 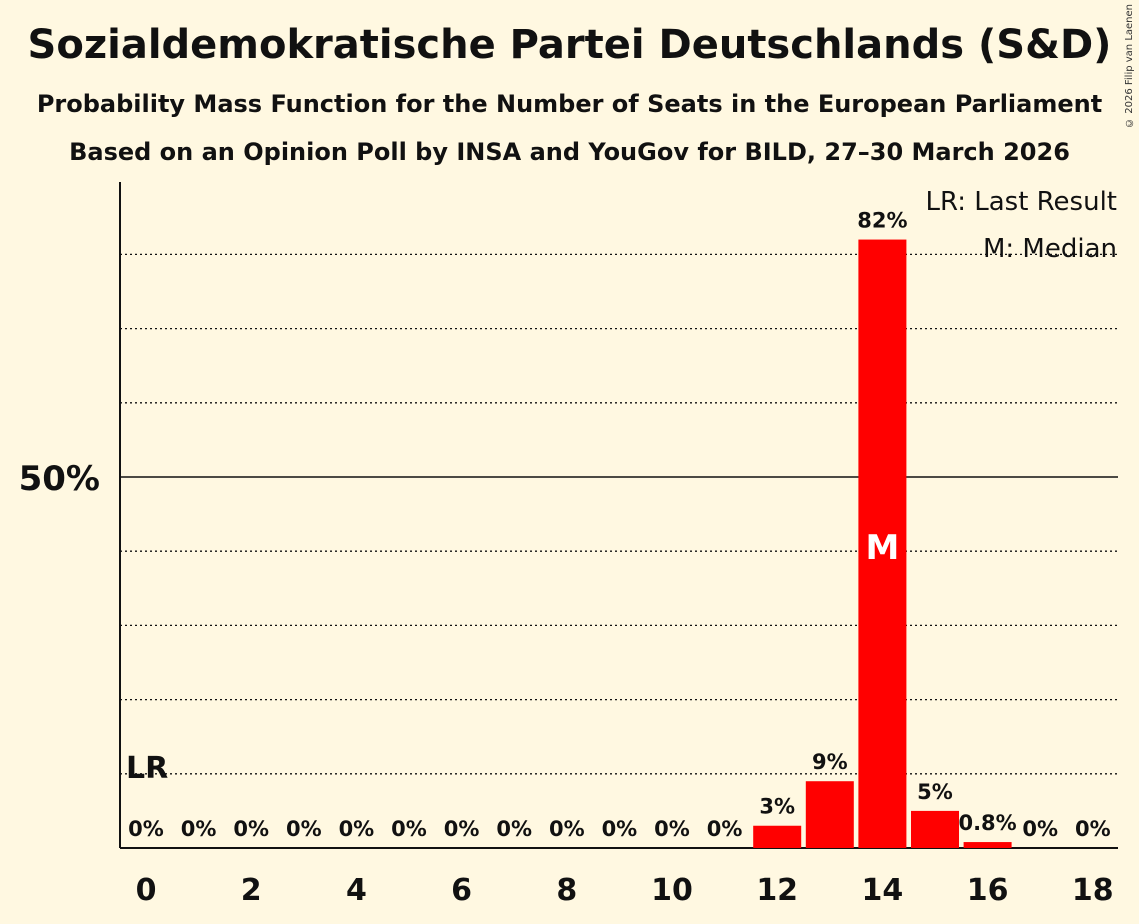 What do you see at coordinates (1021, 202) in the screenshot?
I see `legend-last-result: LR: Last Result` at bounding box center [1021, 202].